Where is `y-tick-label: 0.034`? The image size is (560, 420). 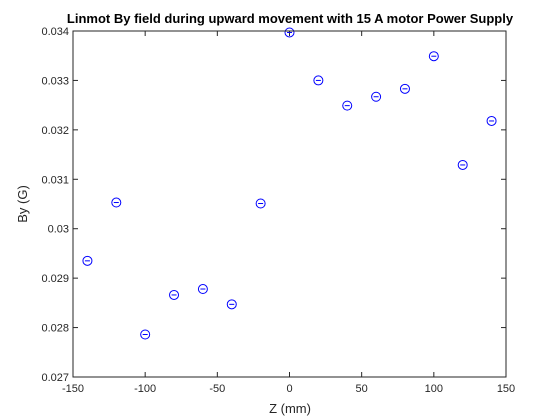
y-tick-label: 0.034 is located at coordinates (55, 32).